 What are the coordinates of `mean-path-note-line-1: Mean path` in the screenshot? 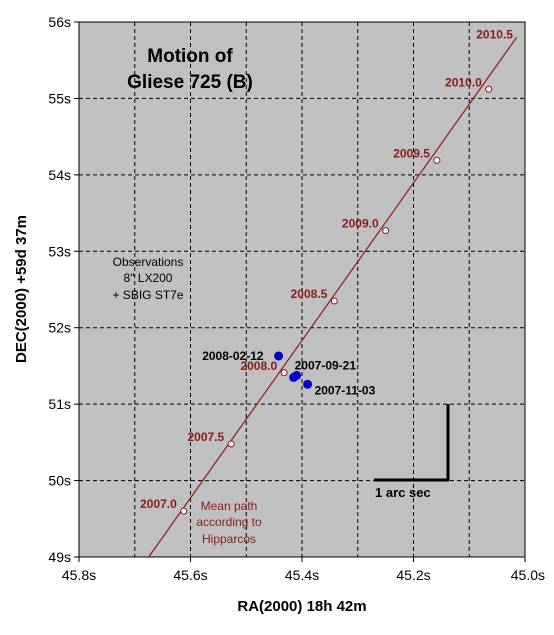 It's located at (229, 506).